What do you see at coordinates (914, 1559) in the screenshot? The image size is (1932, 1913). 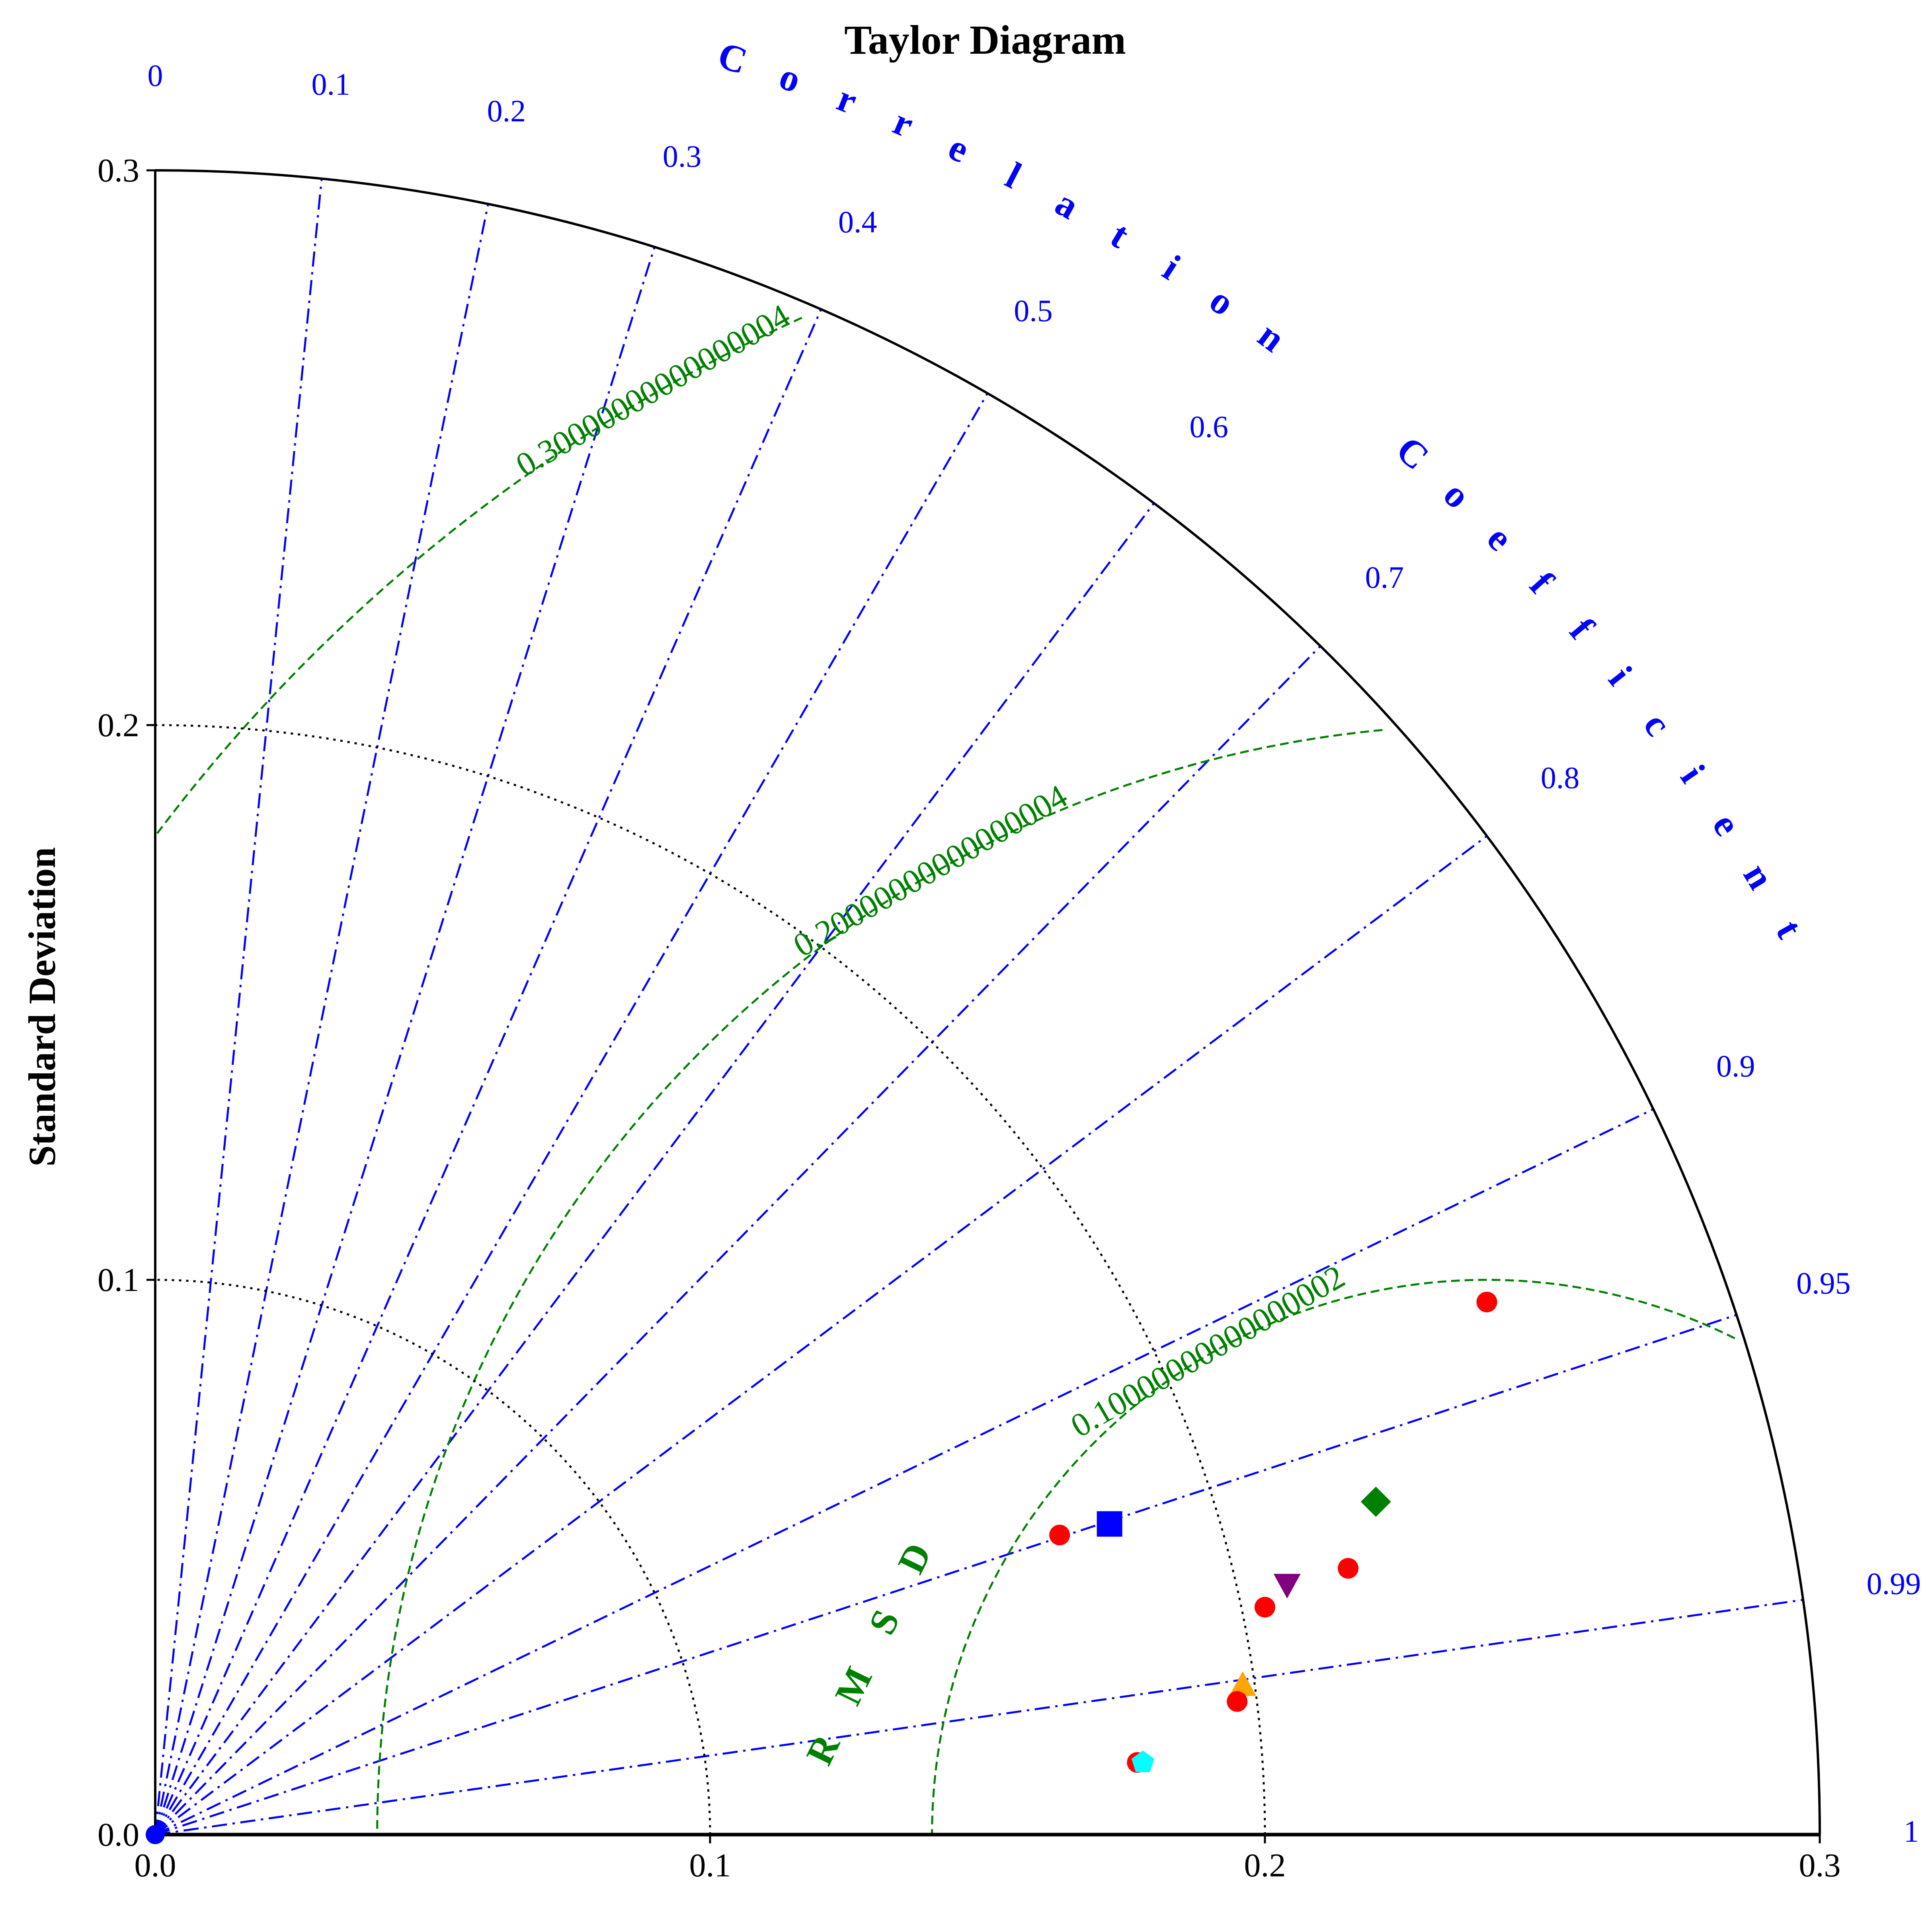 I see `rmsd-title-letter: D` at bounding box center [914, 1559].